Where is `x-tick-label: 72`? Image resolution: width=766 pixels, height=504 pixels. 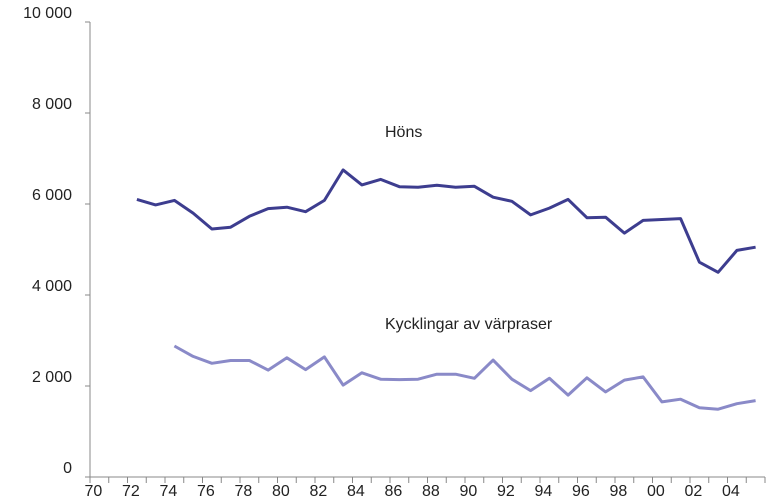 x-tick-label: 72 is located at coordinates (131, 491).